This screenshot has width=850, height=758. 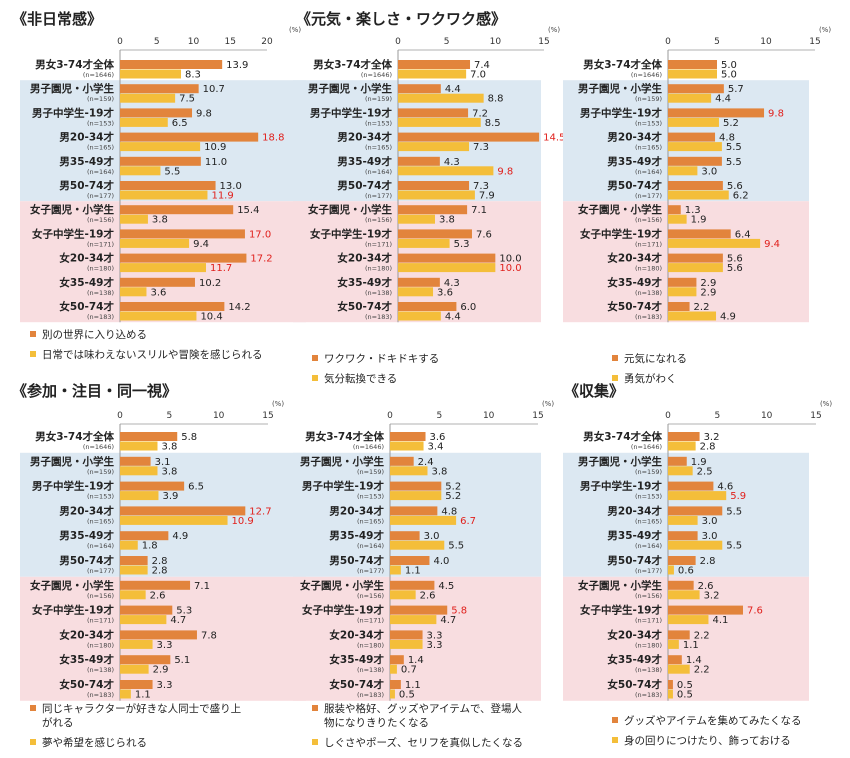 What do you see at coordinates (755, 611) in the screenshot?
I see `data-label: 7.6` at bounding box center [755, 611].